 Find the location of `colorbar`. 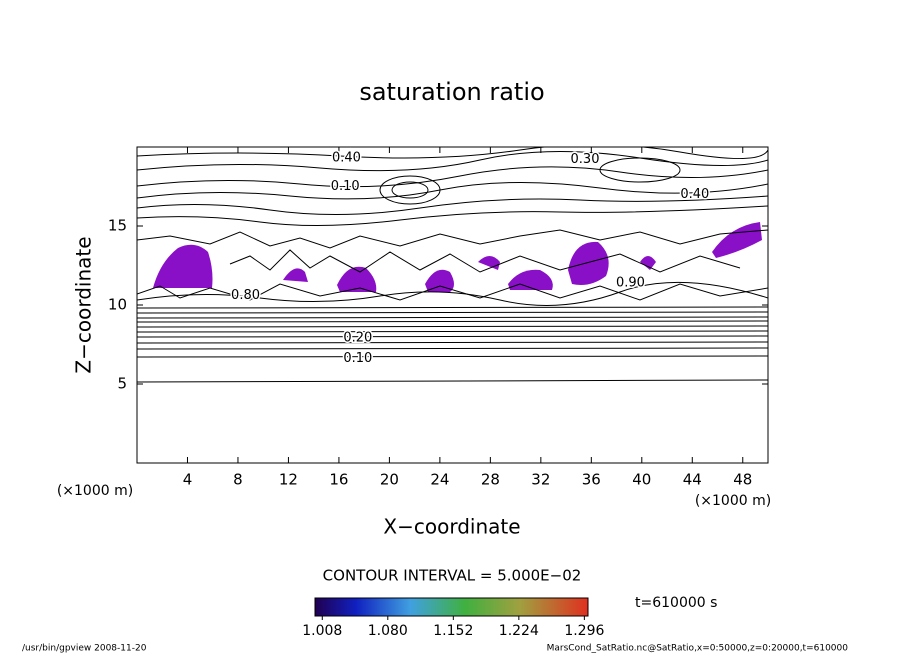

colorbar is located at coordinates (451, 607).